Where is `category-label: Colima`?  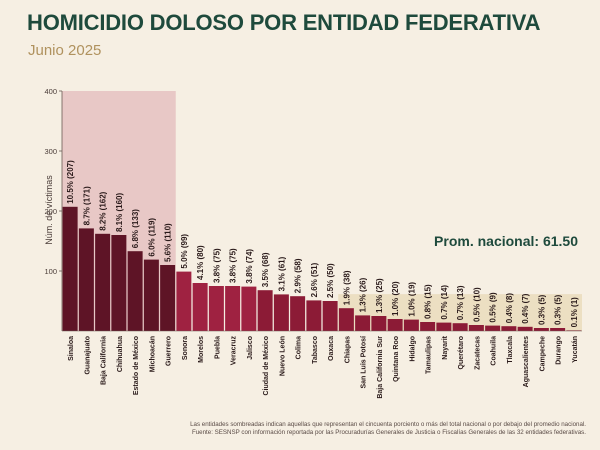
category-label: Colima is located at coordinates (299, 347).